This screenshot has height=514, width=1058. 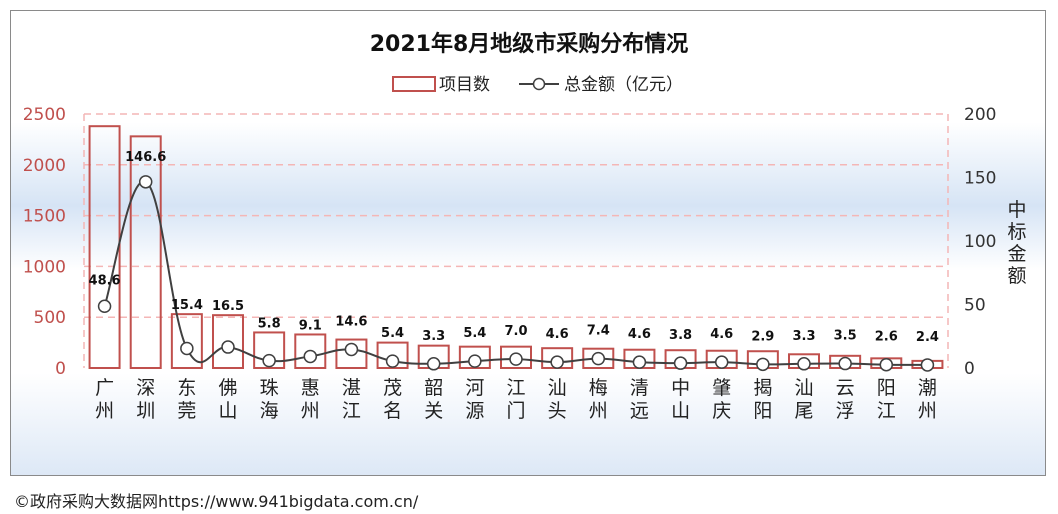 I want to click on right-axis-title-char: 标, so click(x=1016, y=232).